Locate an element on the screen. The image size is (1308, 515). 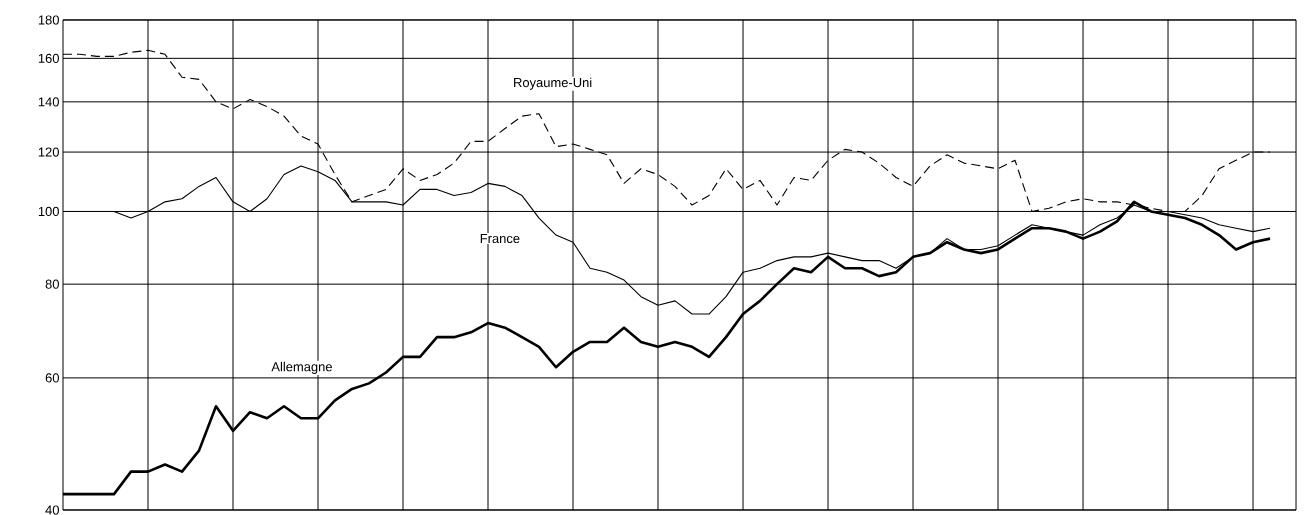
y-tick-label: 140 is located at coordinates (48, 102).